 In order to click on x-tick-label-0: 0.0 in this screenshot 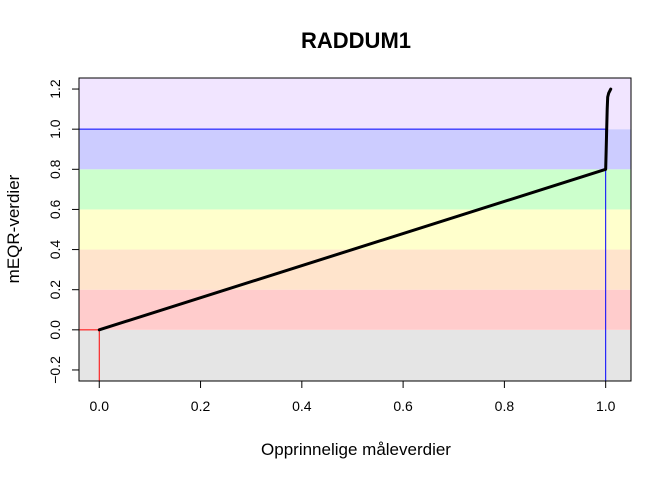, I will do `click(100, 406)`.